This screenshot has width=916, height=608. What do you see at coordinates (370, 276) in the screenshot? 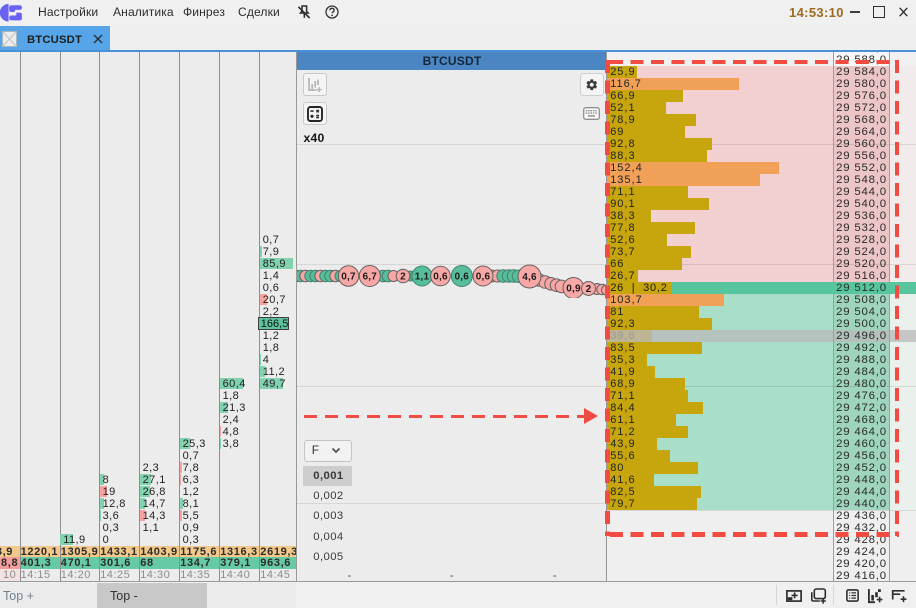
I see `svg-text: 6,7` at bounding box center [370, 276].